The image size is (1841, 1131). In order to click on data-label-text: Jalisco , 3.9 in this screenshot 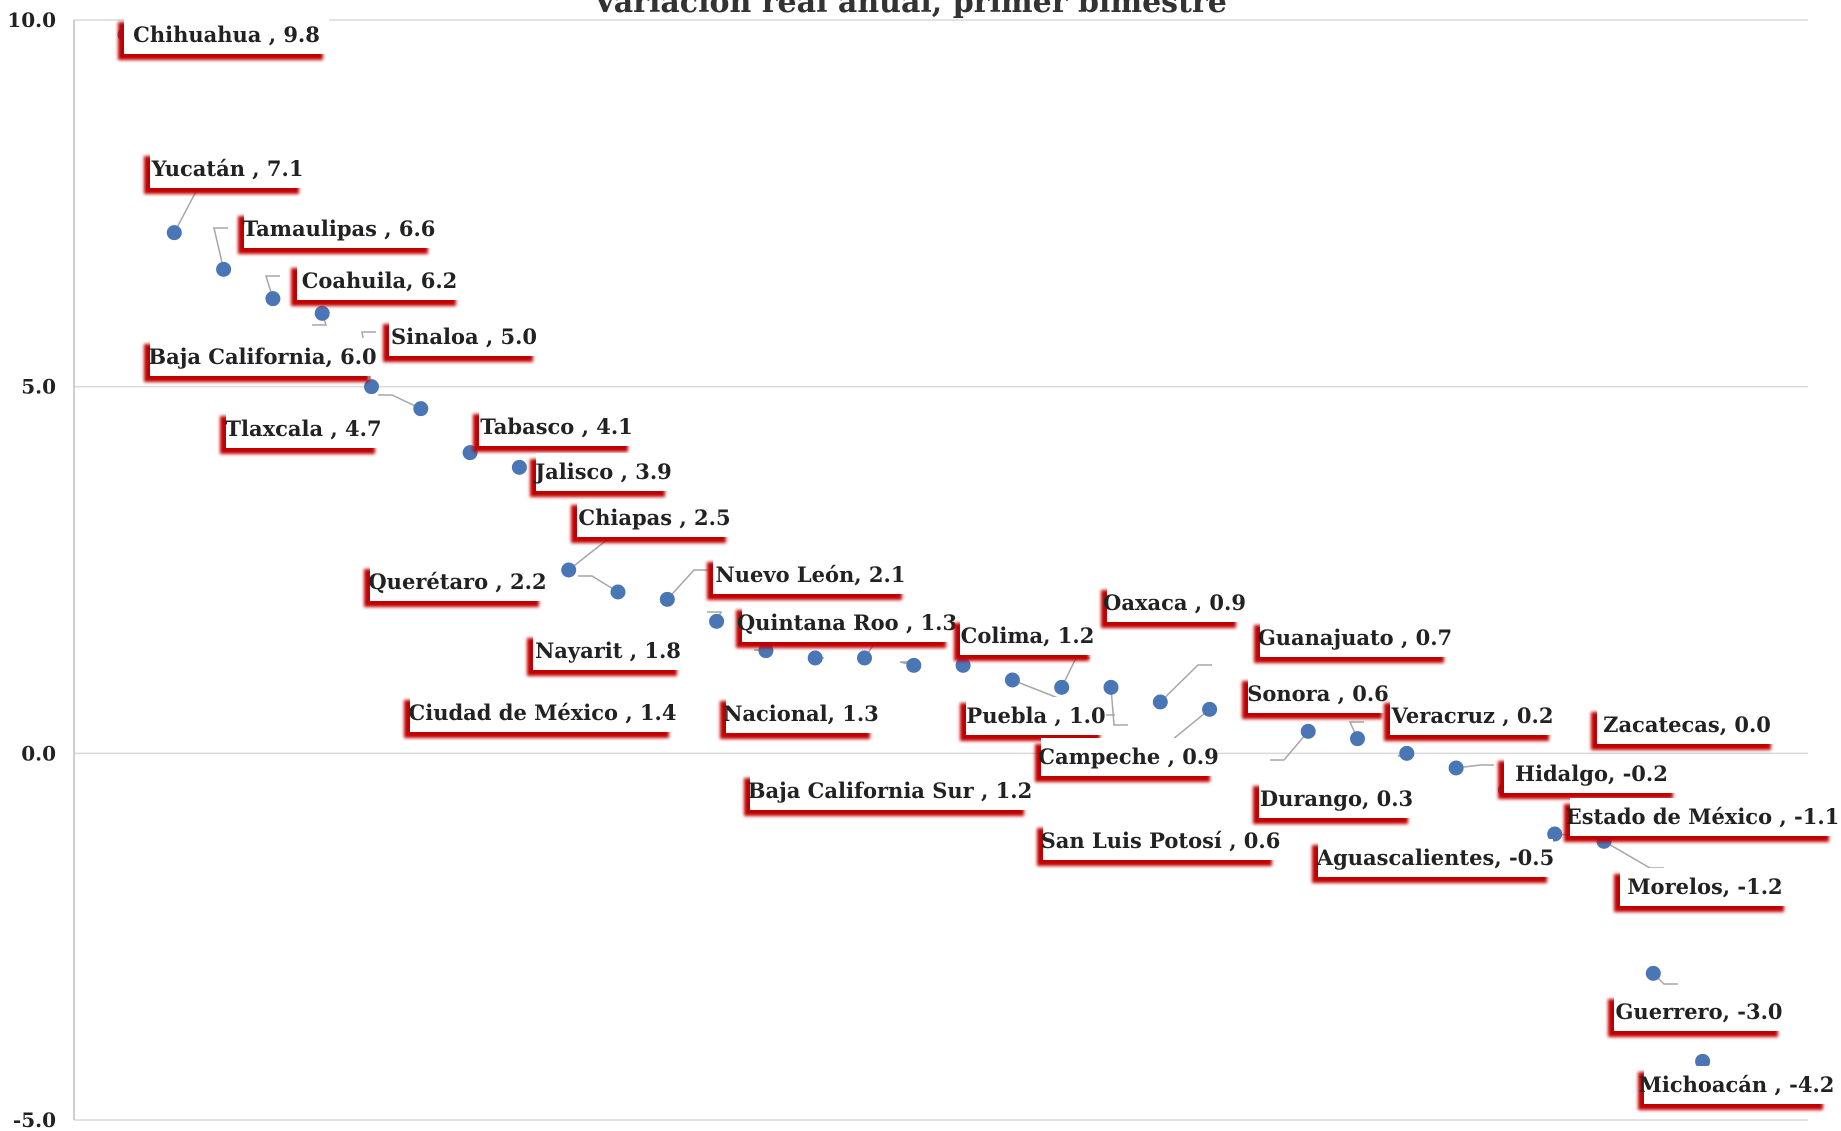, I will do `click(602, 471)`.